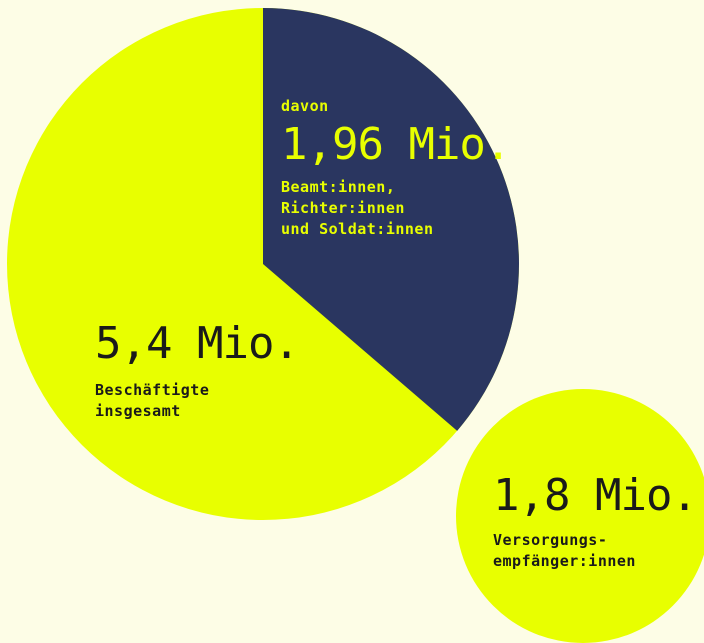 This screenshot has width=704, height=643. I want to click on pension-recipients-value: 1,8 Mio., so click(595, 495).